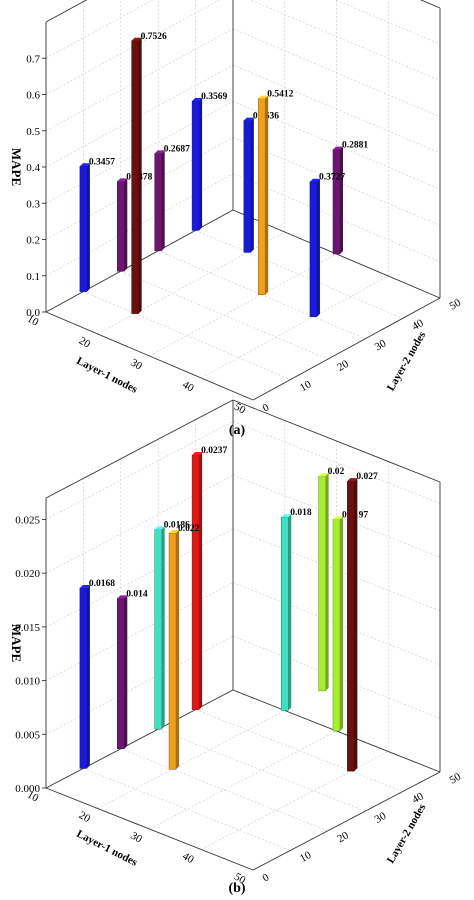 This screenshot has width=474, height=900. What do you see at coordinates (33, 241) in the screenshot?
I see `y-tick-label: 0.2` at bounding box center [33, 241].